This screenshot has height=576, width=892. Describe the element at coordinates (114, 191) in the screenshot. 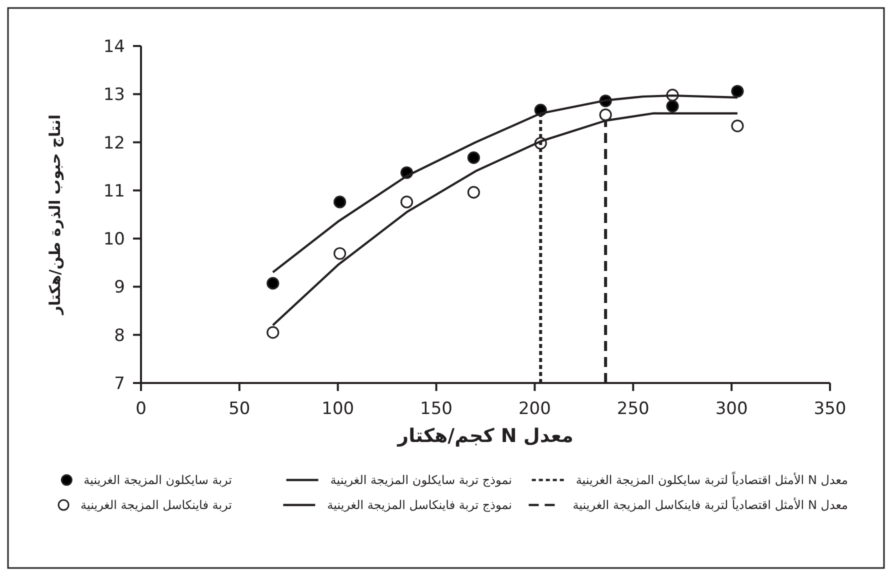

I see `y-tick-label: 11` at that location.